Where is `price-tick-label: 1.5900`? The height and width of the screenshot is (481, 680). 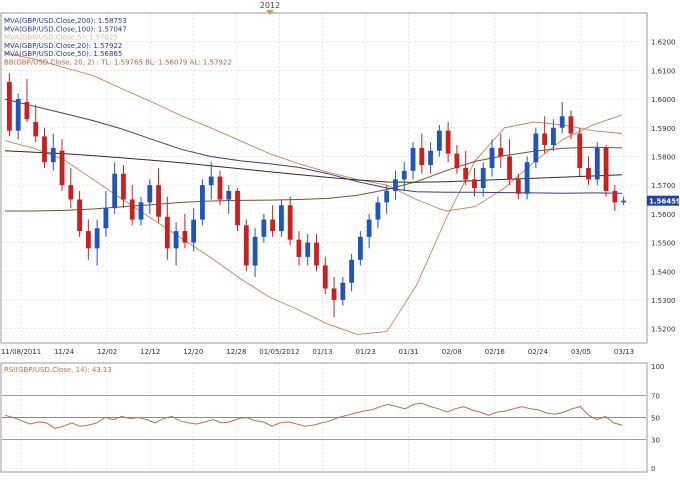
price-tick-label: 1.5900 is located at coordinates (663, 129).